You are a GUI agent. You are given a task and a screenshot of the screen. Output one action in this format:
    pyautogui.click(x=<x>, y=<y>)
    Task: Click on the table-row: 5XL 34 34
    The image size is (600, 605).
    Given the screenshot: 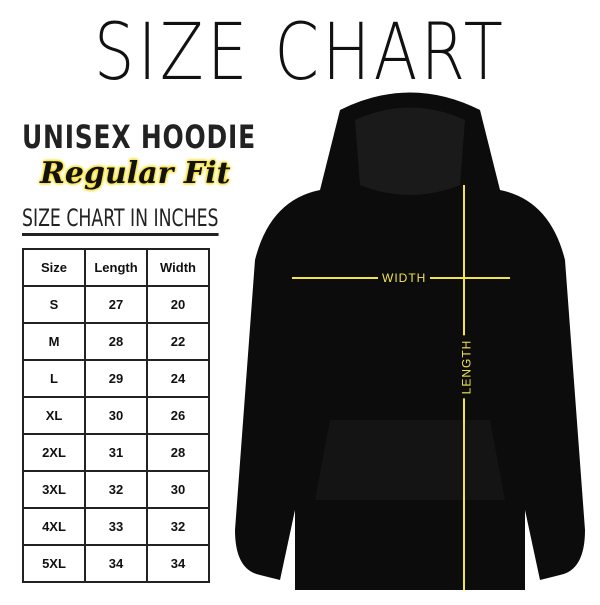 What is the action you would take?
    pyautogui.click(x=116, y=563)
    